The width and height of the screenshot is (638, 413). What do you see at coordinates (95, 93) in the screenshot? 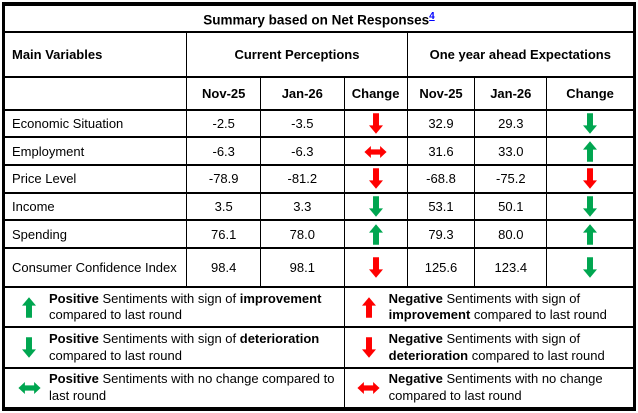
I see `empty-corner-cell` at bounding box center [95, 93].